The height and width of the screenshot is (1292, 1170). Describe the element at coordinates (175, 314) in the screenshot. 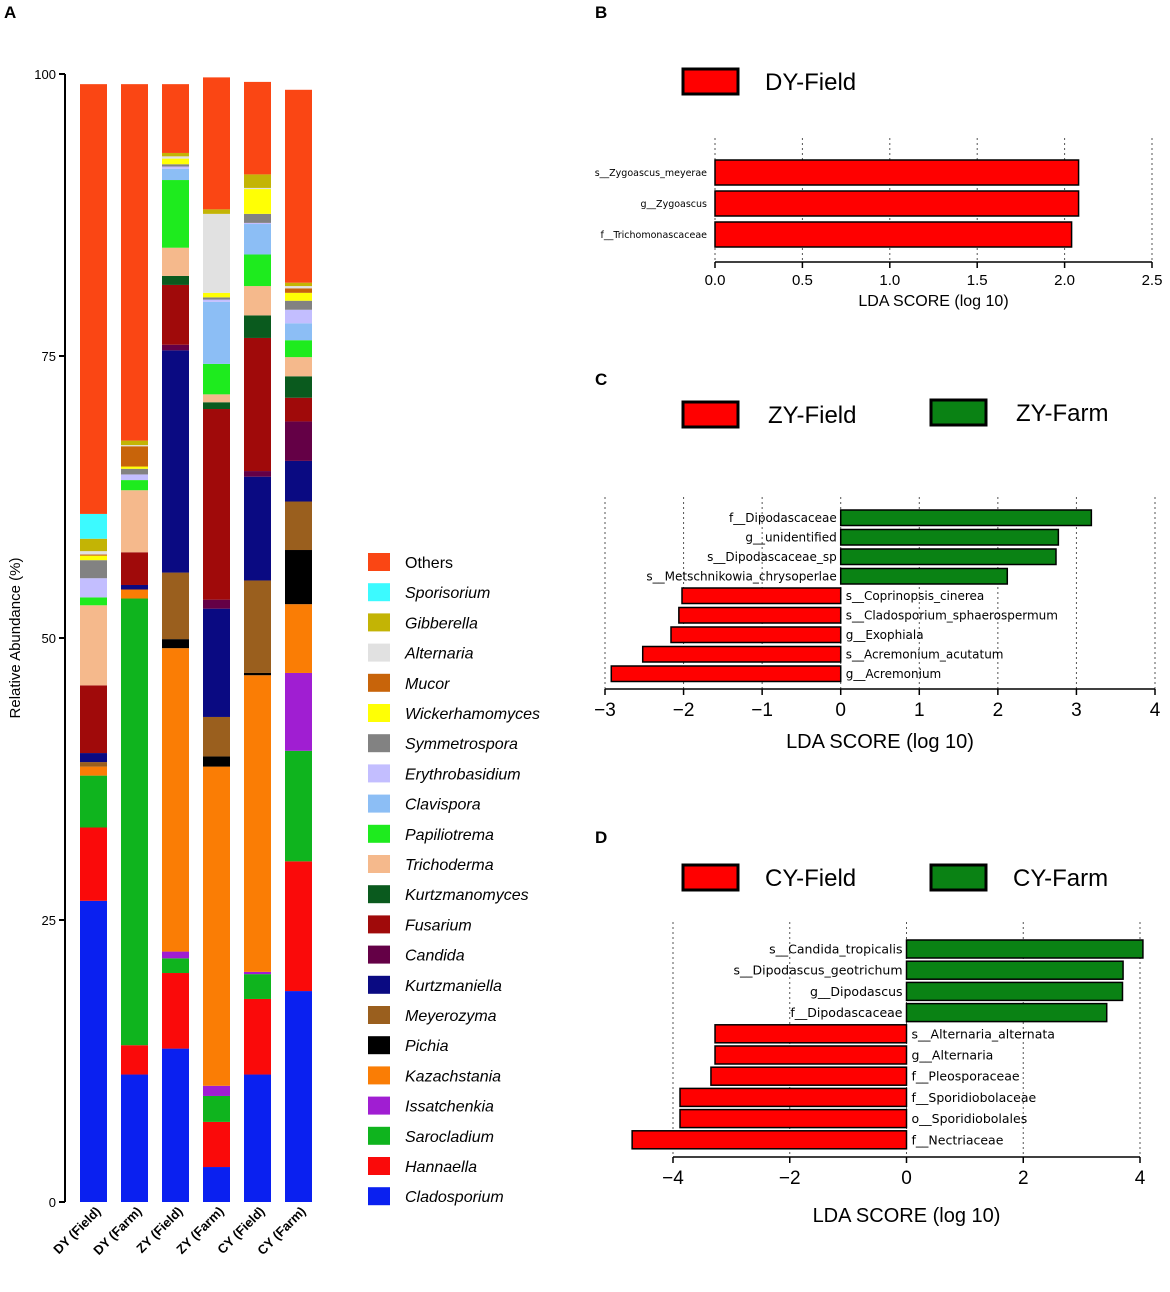

I see `bar-segment-fusarium` at that location.